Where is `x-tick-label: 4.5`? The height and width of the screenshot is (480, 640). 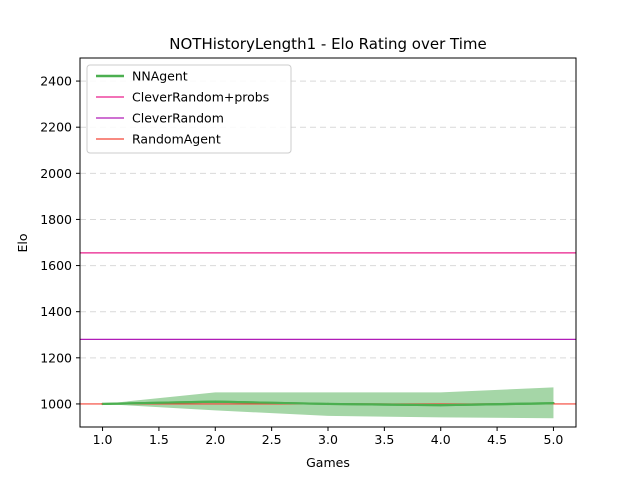 x-tick-label: 4.5 is located at coordinates (497, 439).